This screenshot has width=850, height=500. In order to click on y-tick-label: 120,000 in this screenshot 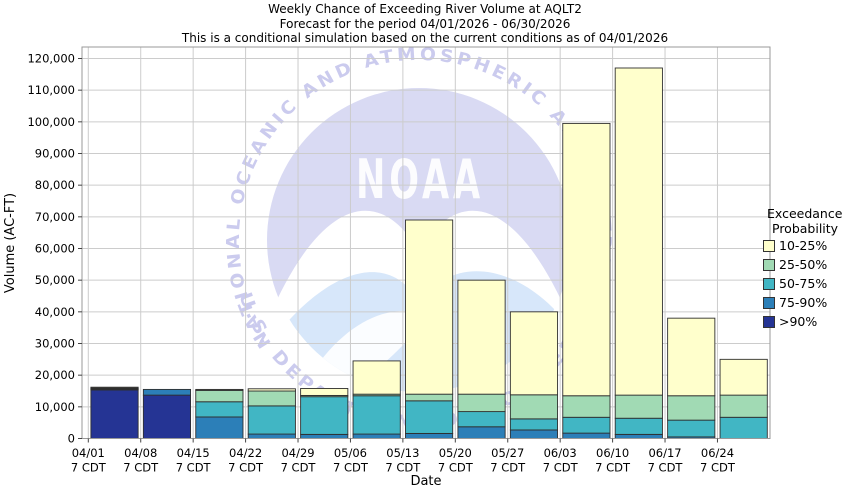, I will do `click(51, 58)`.